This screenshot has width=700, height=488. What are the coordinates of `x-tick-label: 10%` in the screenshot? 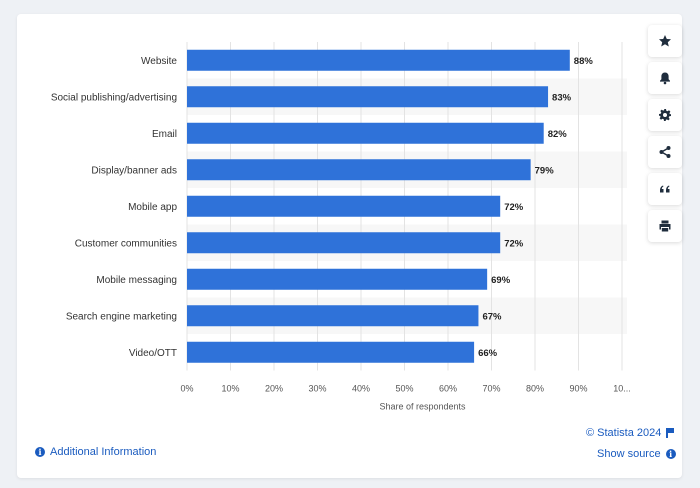 It's located at (230, 389).